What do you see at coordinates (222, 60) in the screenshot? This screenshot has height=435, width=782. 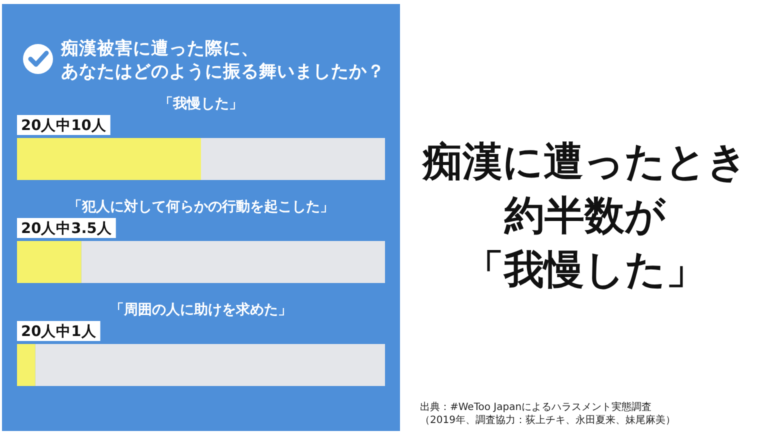 I see `chart-subtitle: 痴漢被害に遭った際に、あなたはどのように振る舞いましたか？` at bounding box center [222, 60].